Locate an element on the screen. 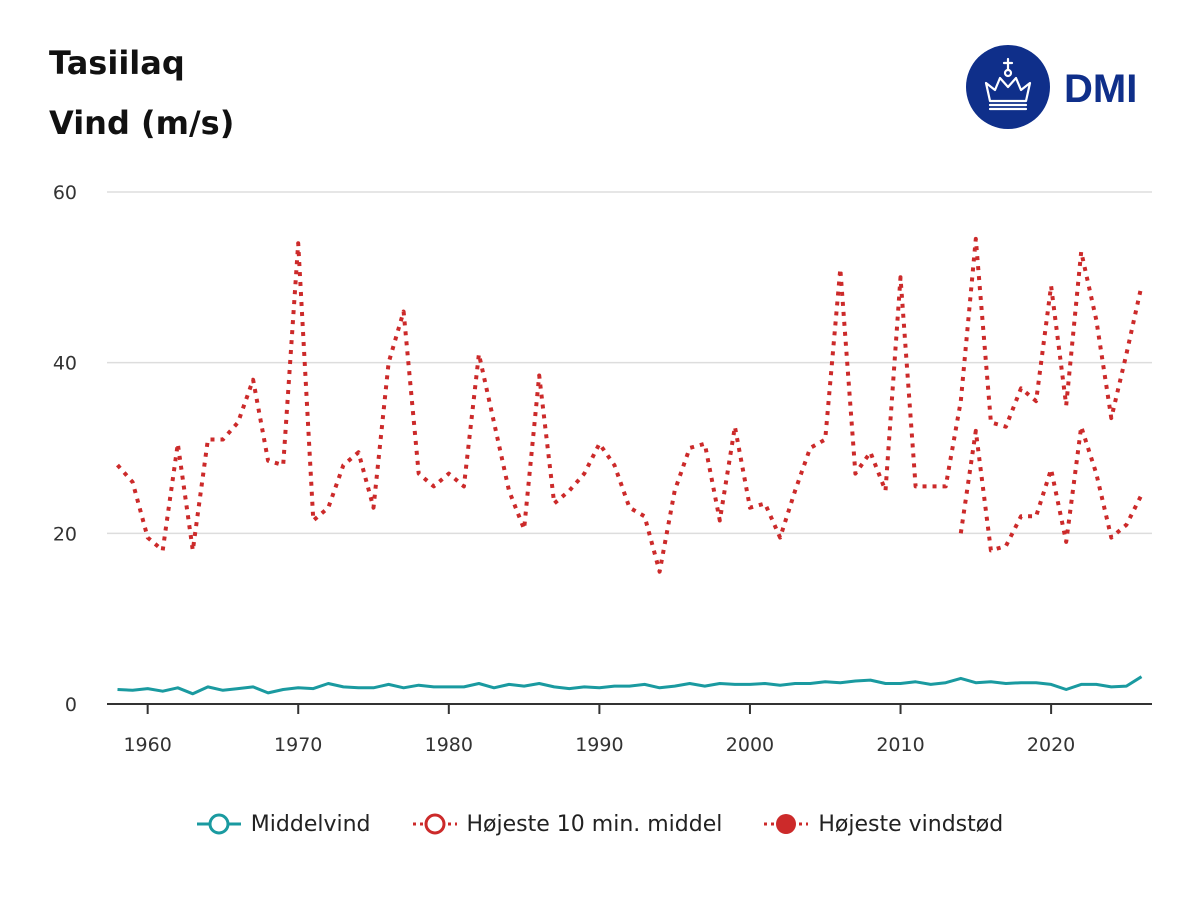  x-tick-label: 1980 is located at coordinates (449, 745).